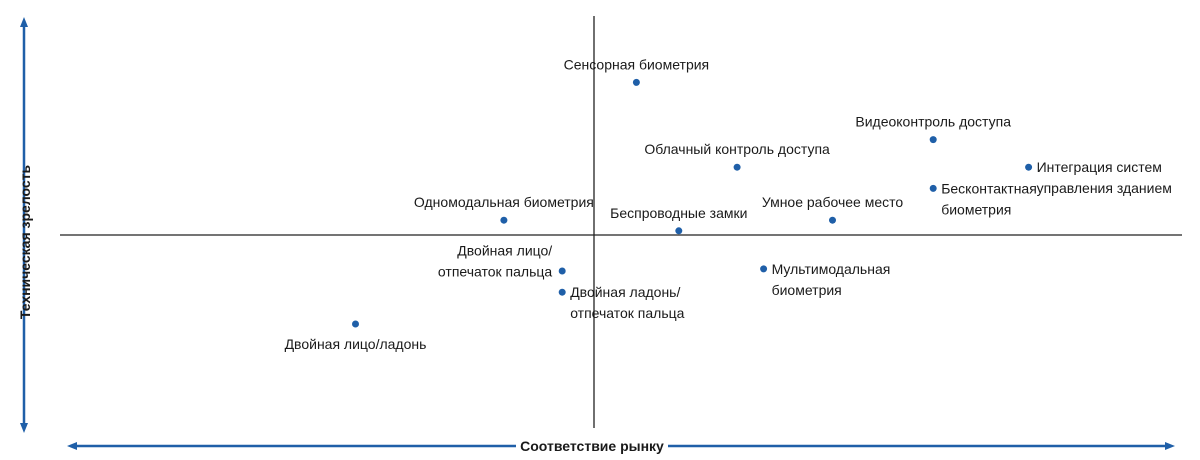 This screenshot has width=1200, height=460. I want to click on data-label: Мультимодальная биометрия, so click(831, 279).